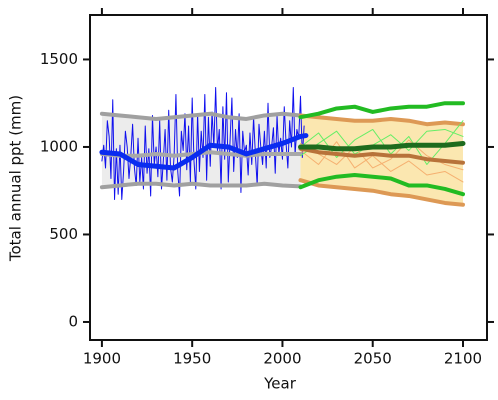 The width and height of the screenshot is (498, 400). What do you see at coordinates (59, 59) in the screenshot?
I see `y-tick-label: 1500` at bounding box center [59, 59].